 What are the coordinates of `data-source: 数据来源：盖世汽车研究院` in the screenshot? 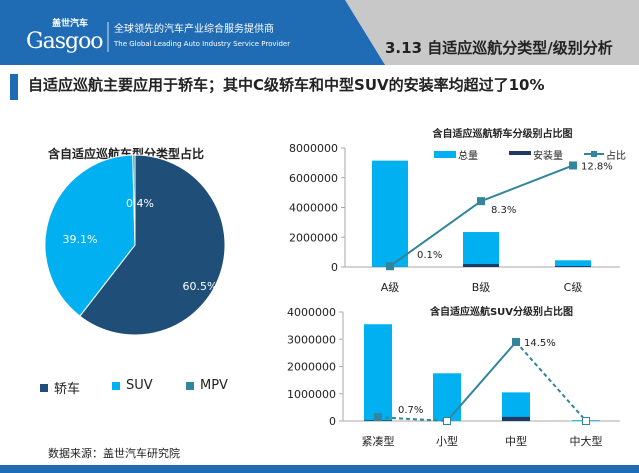 It's located at (114, 453).